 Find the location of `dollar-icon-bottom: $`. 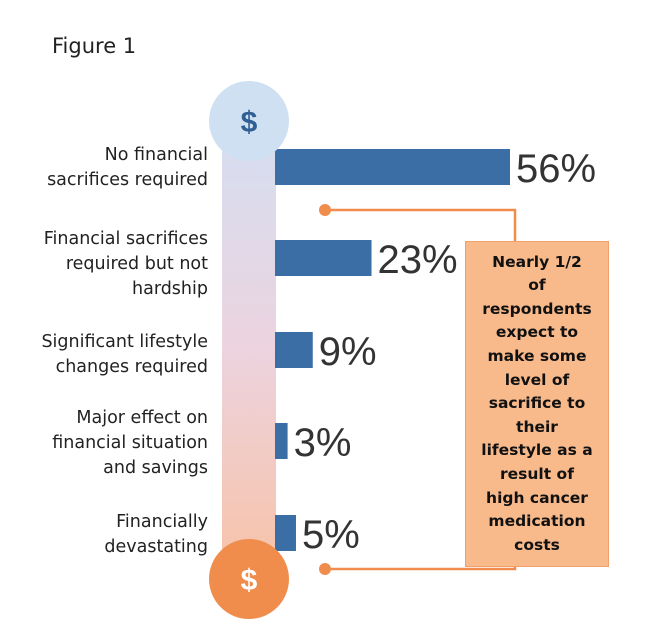

dollar-icon-bottom: $ is located at coordinates (249, 579).